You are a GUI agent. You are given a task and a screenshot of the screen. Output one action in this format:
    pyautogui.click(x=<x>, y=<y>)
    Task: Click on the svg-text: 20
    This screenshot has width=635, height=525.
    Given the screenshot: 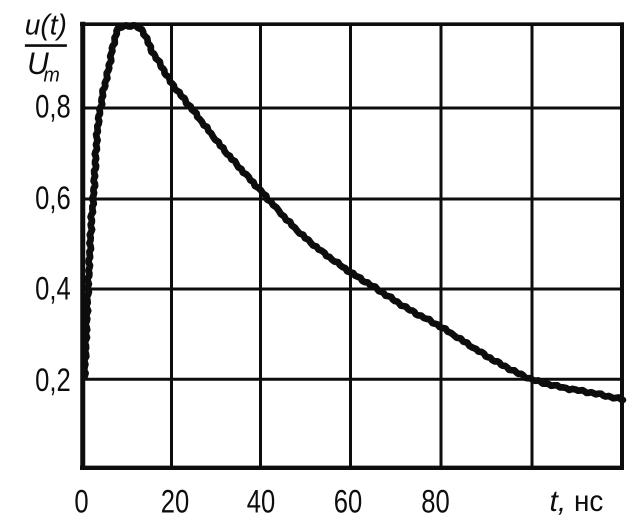 What is the action you would take?
    pyautogui.click(x=175, y=502)
    